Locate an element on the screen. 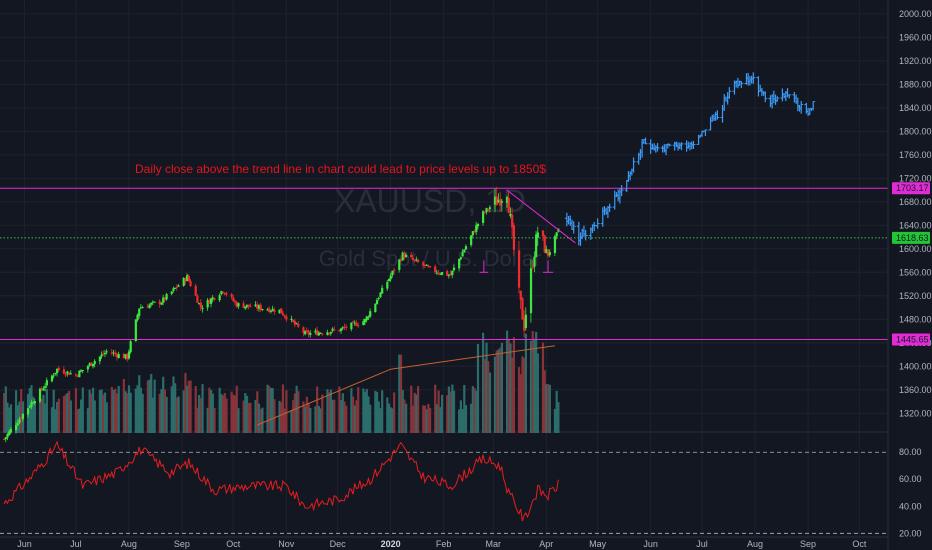 The height and width of the screenshot is (550, 932). price-tick-label: 1320.00 is located at coordinates (915, 413).